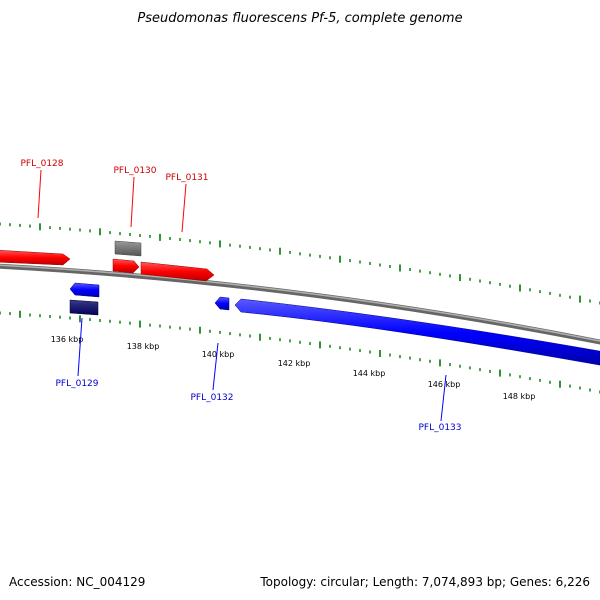  I want to click on scale-label-142kbp: 142 kbp, so click(294, 363).